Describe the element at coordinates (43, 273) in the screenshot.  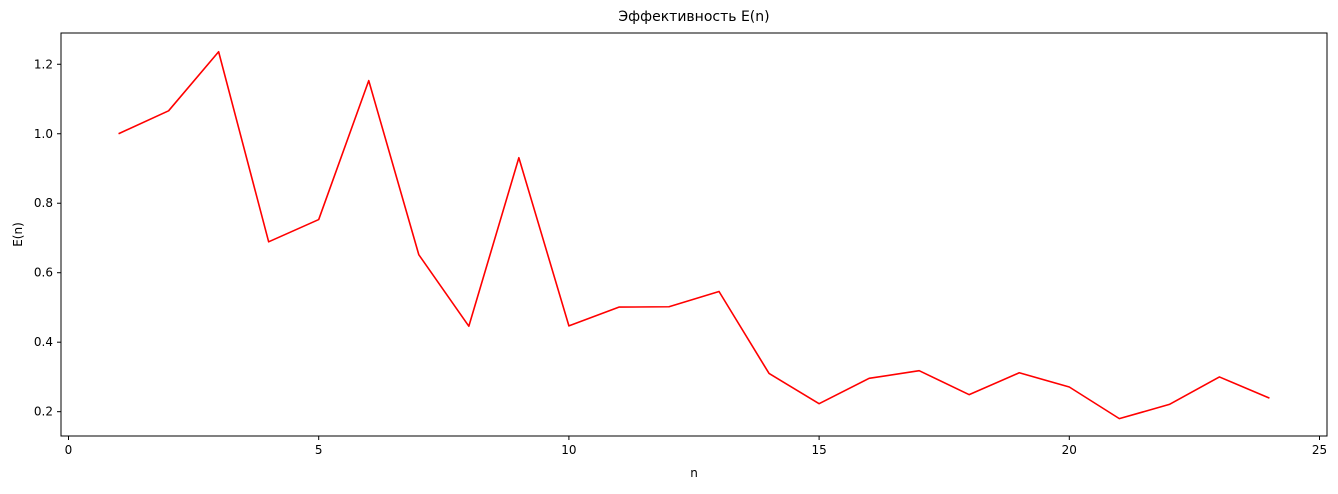
I see `y-tick-label: 0.6` at that location.